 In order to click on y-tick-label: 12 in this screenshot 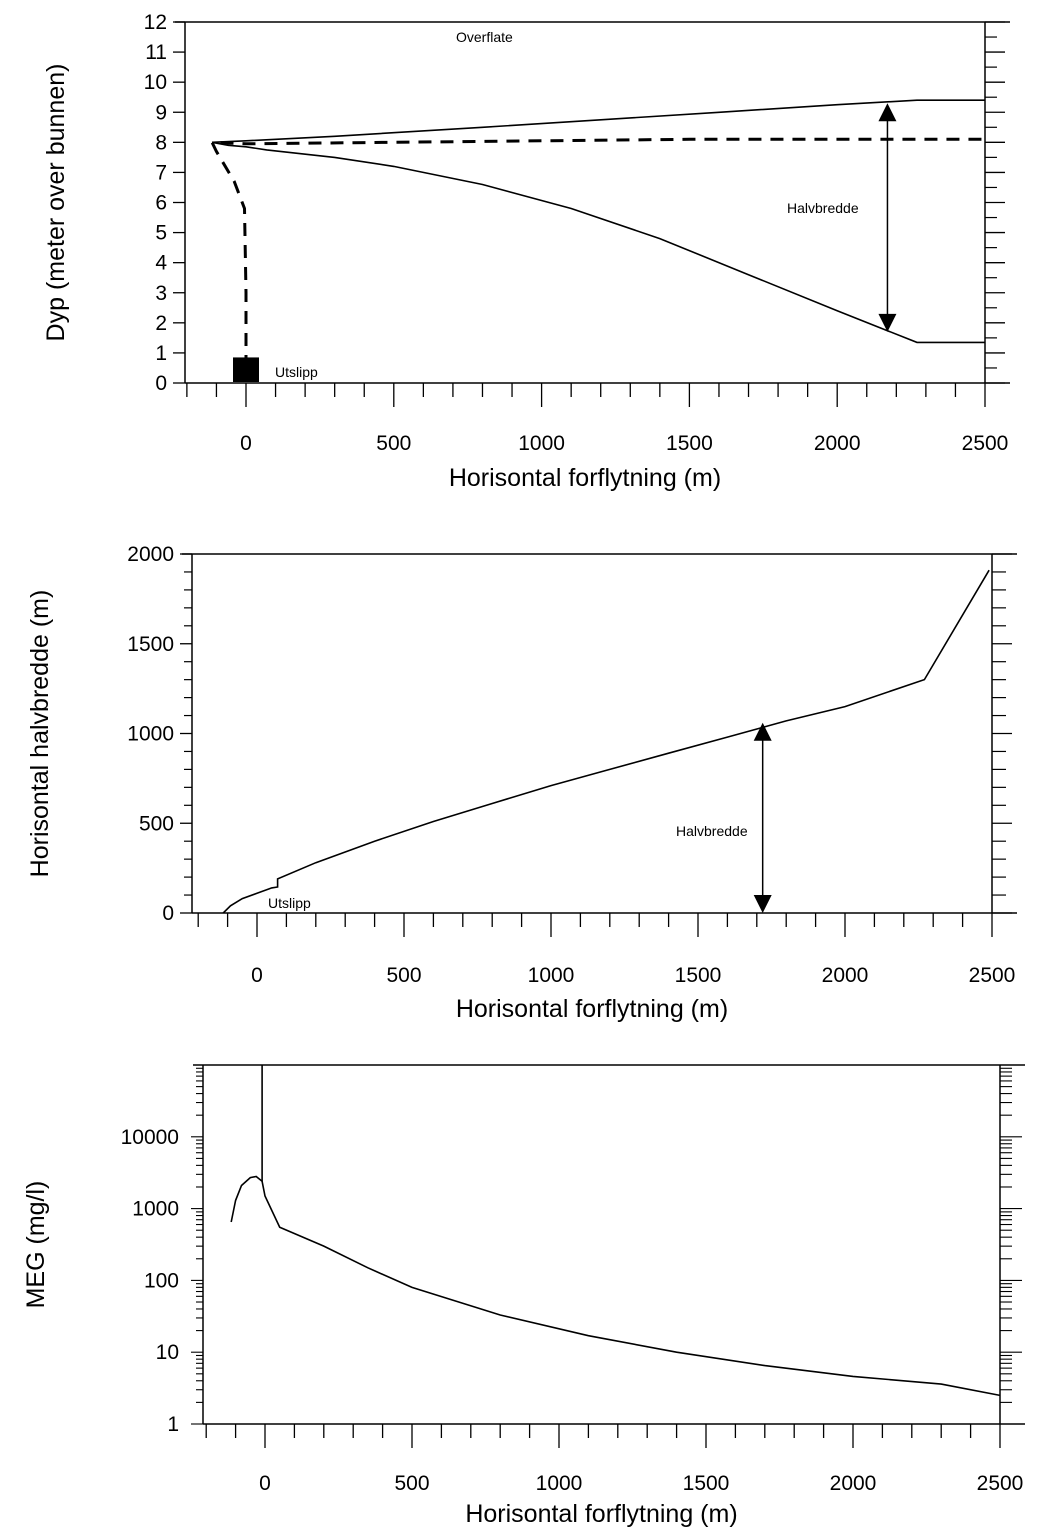, I will do `click(155, 22)`.